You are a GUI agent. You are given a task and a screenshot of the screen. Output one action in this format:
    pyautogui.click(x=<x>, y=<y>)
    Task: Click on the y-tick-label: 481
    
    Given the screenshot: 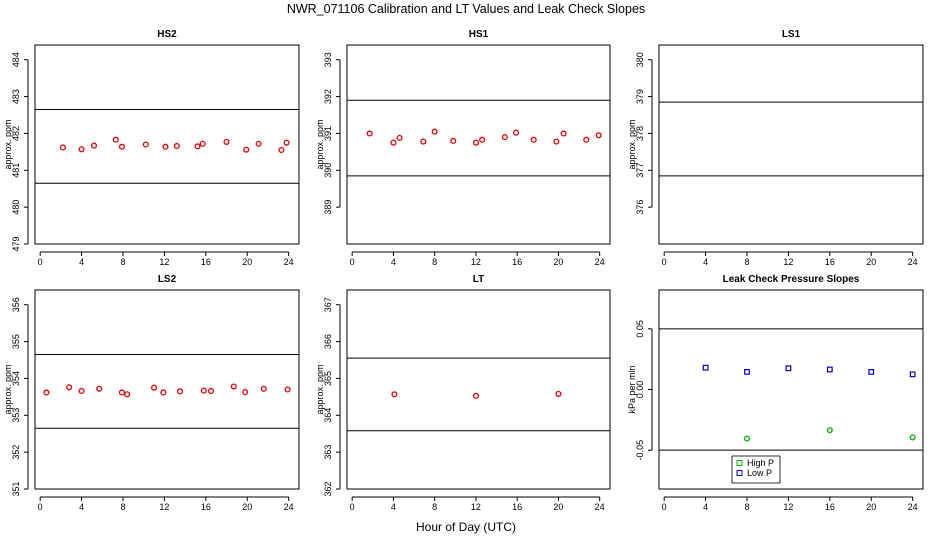 What is the action you would take?
    pyautogui.click(x=16, y=170)
    